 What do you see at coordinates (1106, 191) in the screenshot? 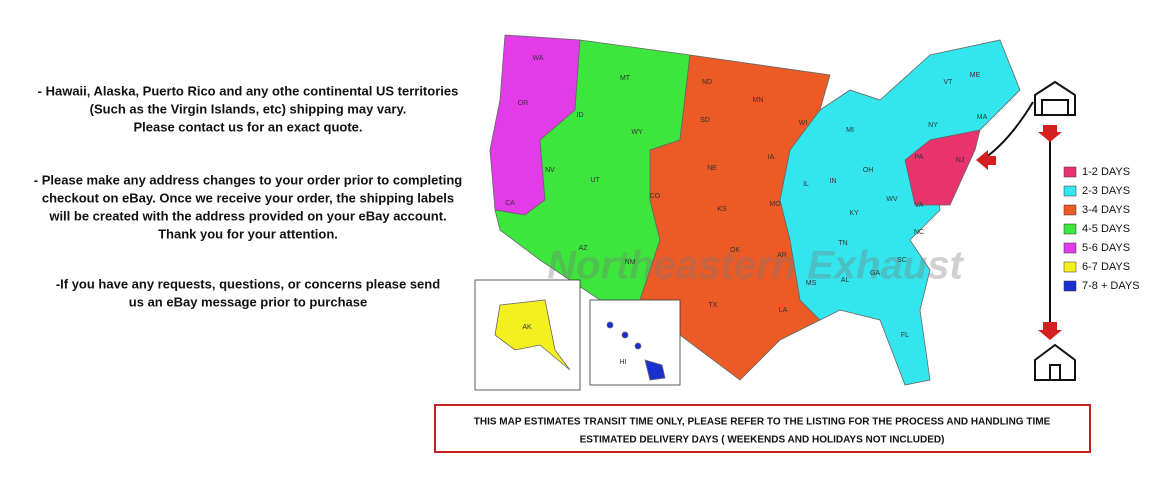
I see `legend-label: 2-3 DAYS` at bounding box center [1106, 191].